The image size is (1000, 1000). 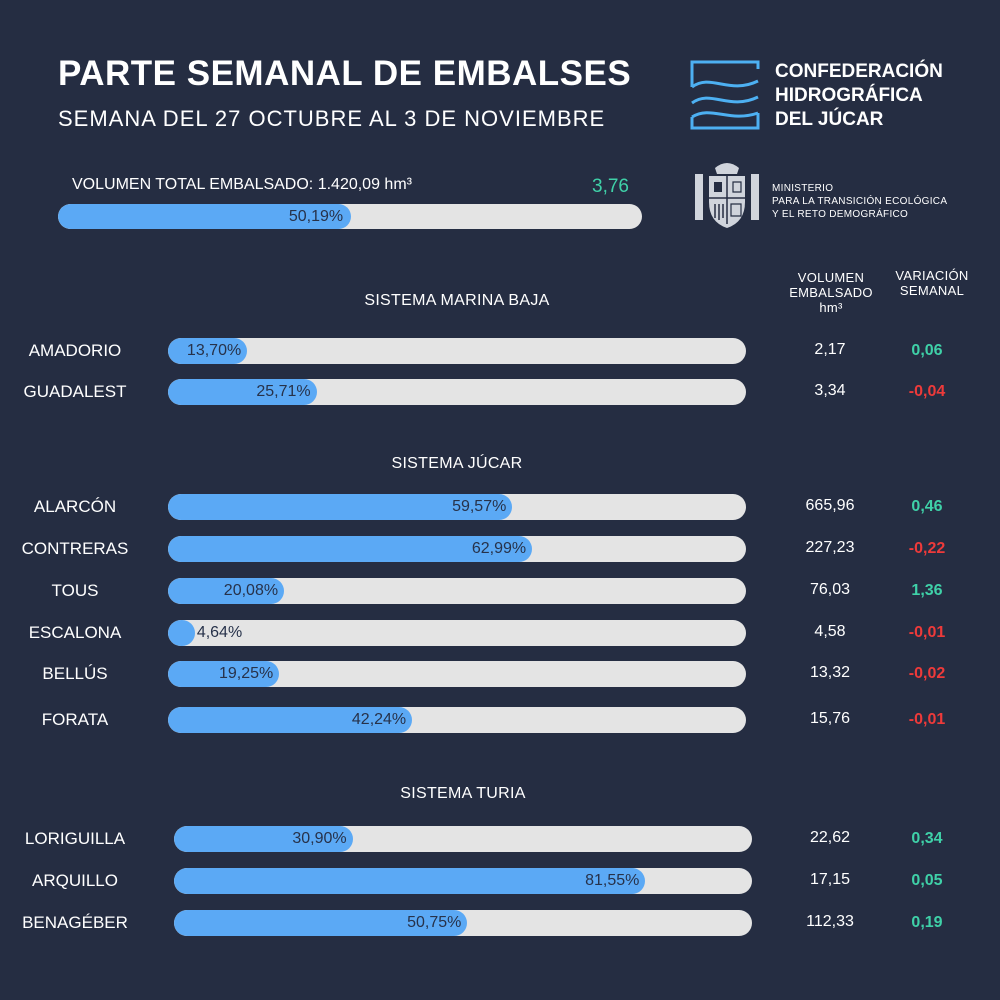 I want to click on reservoir-variation: -0,04, so click(x=927, y=391).